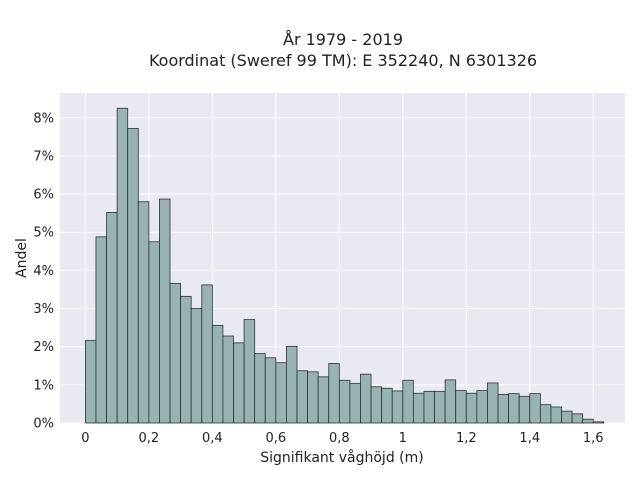 The width and height of the screenshot is (640, 480). Describe the element at coordinates (341, 457) in the screenshot. I see `x-axis-label: Signifikant våghöjd (m)` at that location.